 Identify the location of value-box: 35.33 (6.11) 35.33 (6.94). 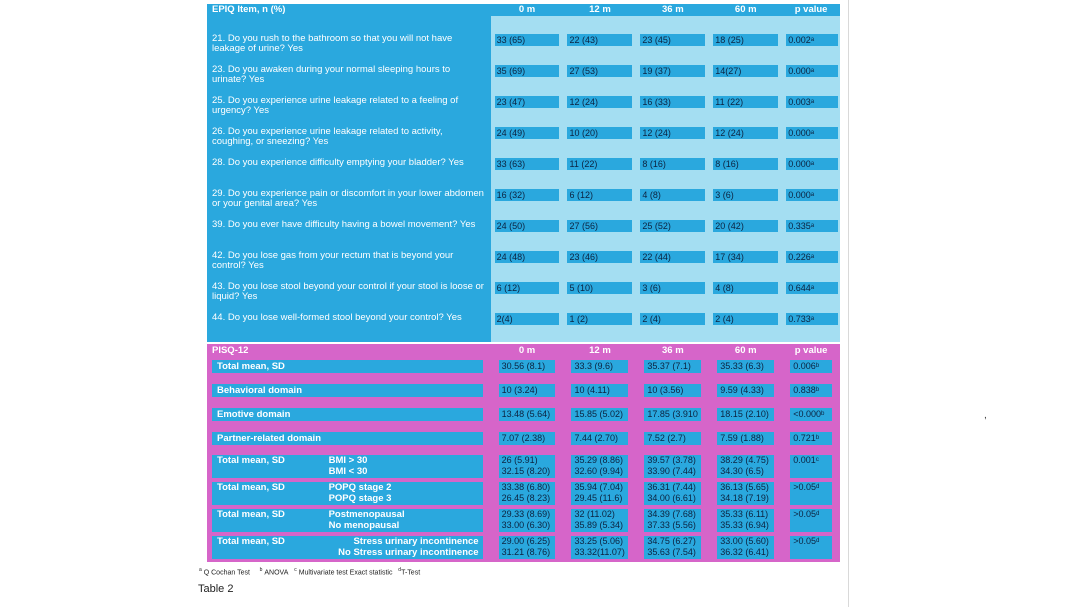
(746, 520).